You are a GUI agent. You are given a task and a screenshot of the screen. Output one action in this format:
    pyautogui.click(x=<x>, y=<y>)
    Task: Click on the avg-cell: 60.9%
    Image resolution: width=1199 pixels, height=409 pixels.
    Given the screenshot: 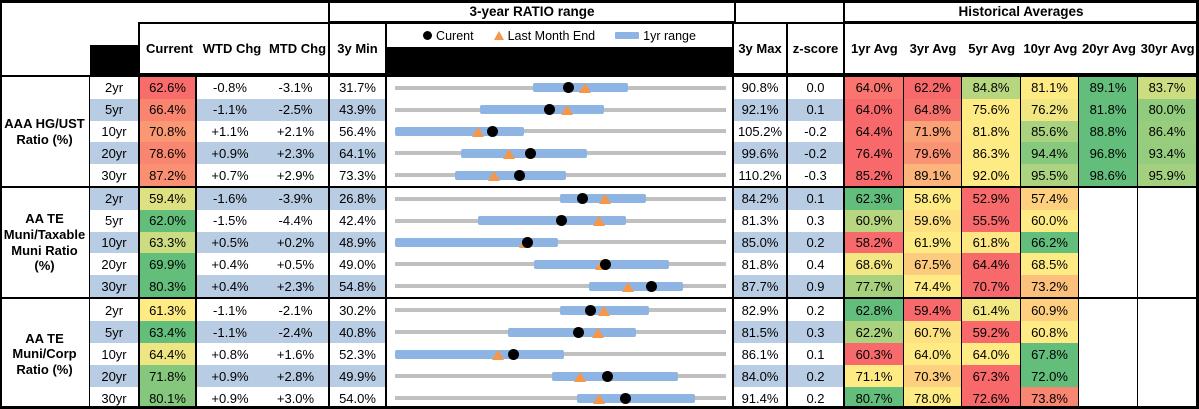 What is the action you would take?
    pyautogui.click(x=874, y=220)
    